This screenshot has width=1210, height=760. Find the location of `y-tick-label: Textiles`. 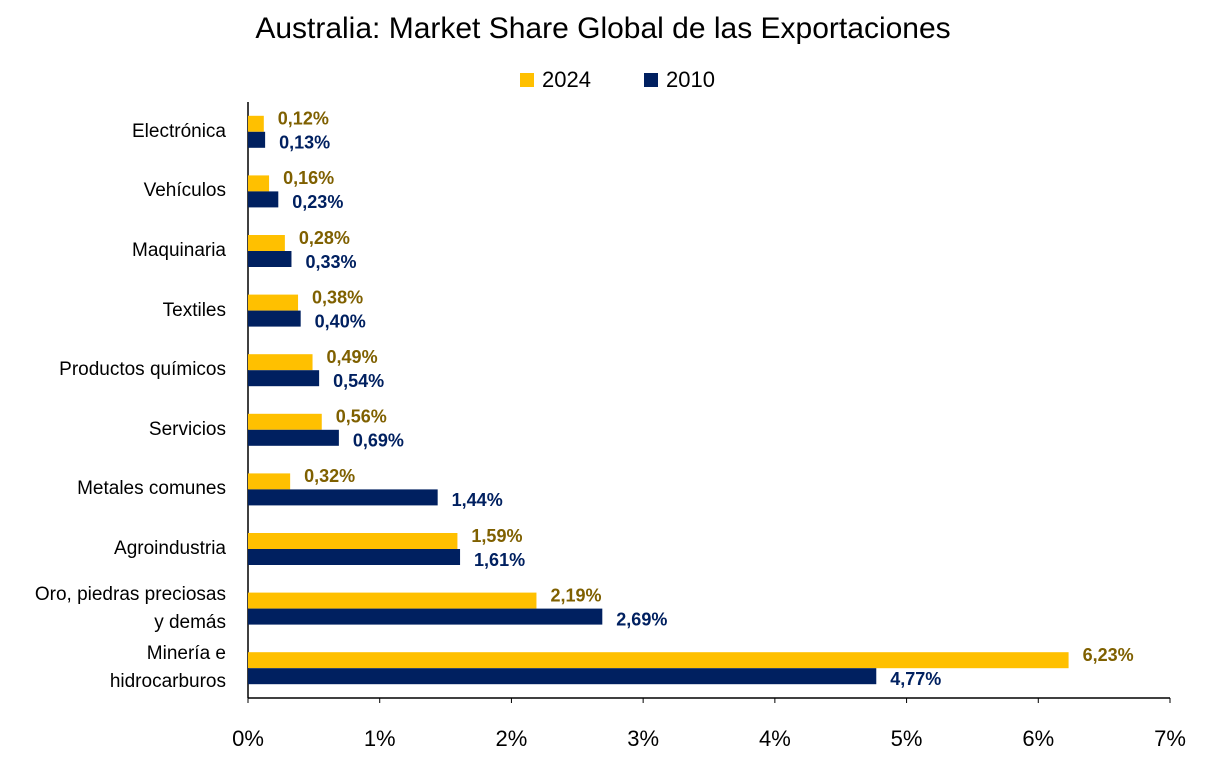

y-tick-label: Textiles is located at coordinates (194, 310).